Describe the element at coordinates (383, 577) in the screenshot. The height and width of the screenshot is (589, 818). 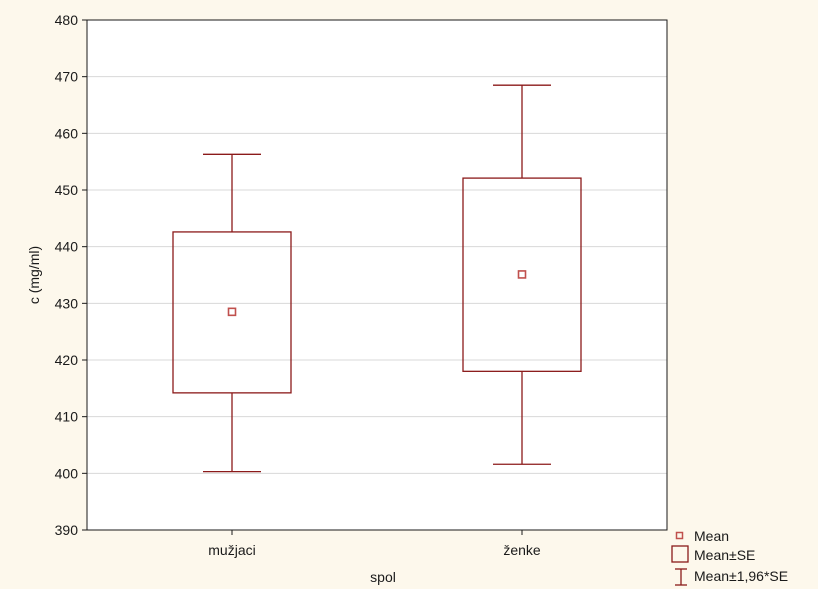
I see `x-axis-label: spol` at that location.